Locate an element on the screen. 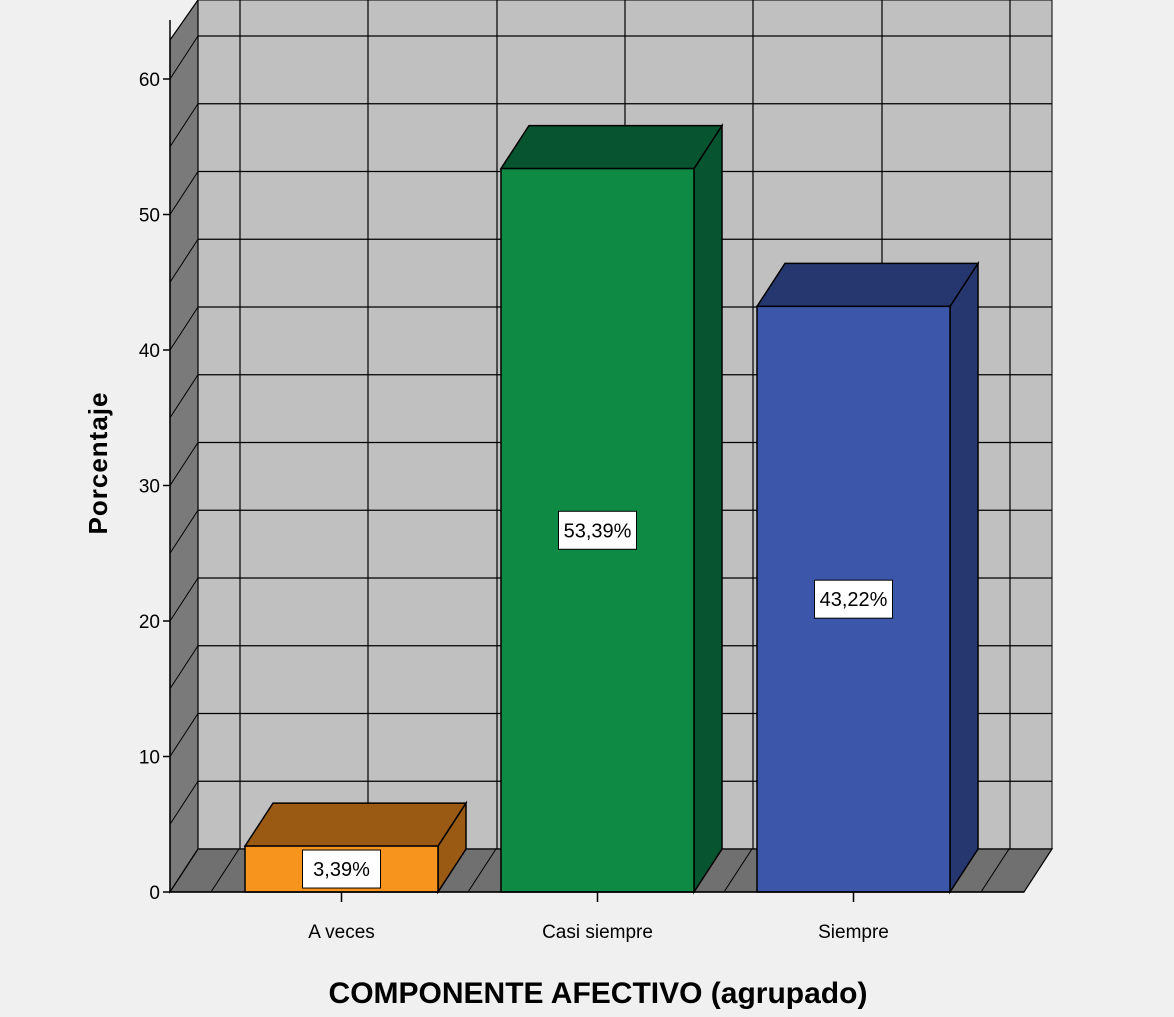 The width and height of the screenshot is (1174, 1017). y-tick-label: 40 is located at coordinates (149, 351).